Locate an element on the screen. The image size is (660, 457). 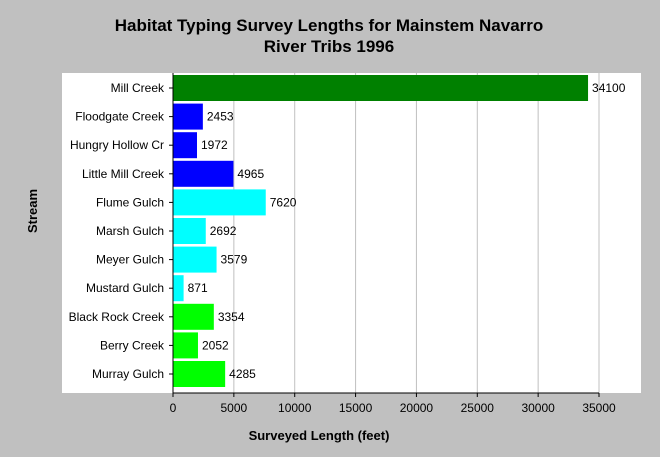
x-tick-label: 10000 is located at coordinates (295, 408).